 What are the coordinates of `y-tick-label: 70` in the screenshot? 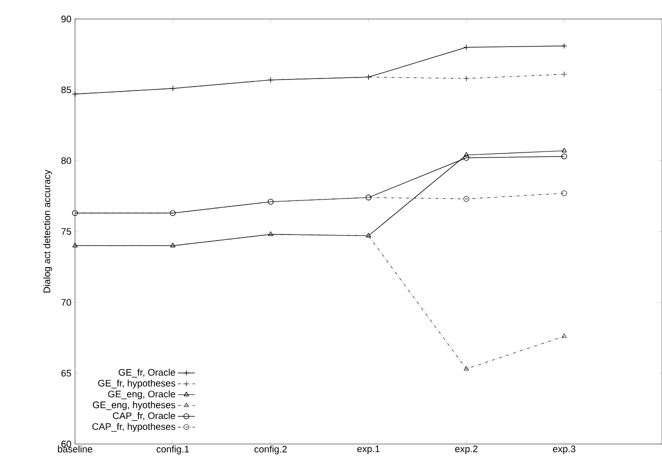 It's located at (66, 302).